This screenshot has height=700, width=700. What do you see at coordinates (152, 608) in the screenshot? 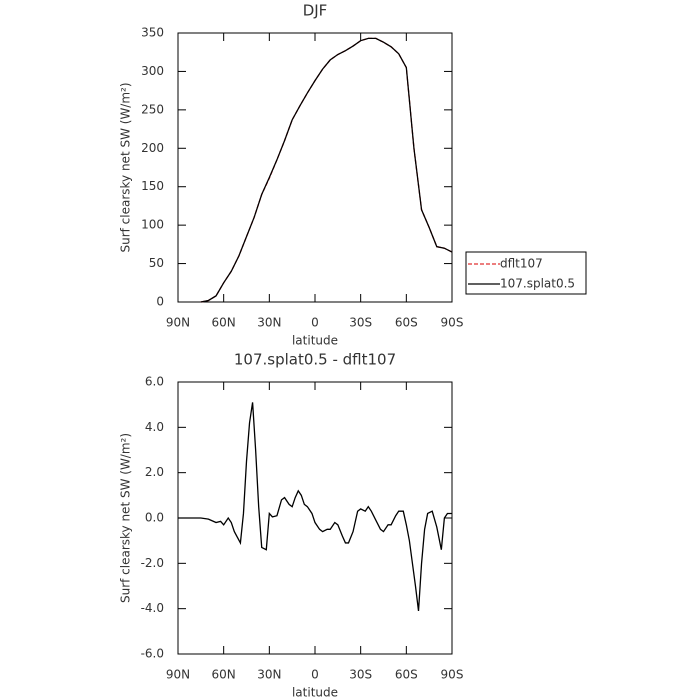
I see `y-tick-label: -4.0` at bounding box center [152, 608].